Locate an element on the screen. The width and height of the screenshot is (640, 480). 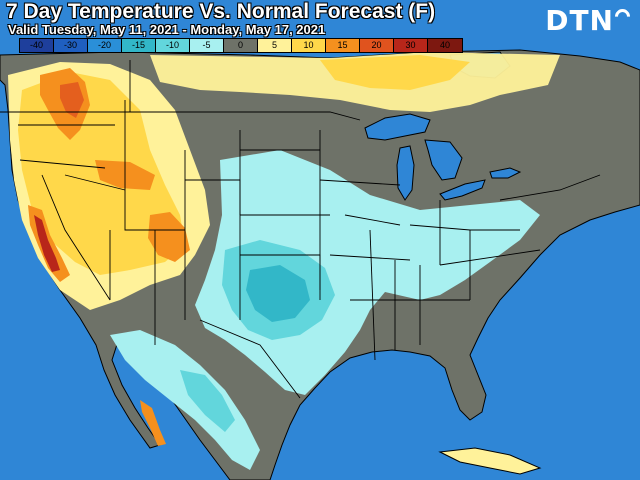
cool-core-deep is located at coordinates (278, 293).